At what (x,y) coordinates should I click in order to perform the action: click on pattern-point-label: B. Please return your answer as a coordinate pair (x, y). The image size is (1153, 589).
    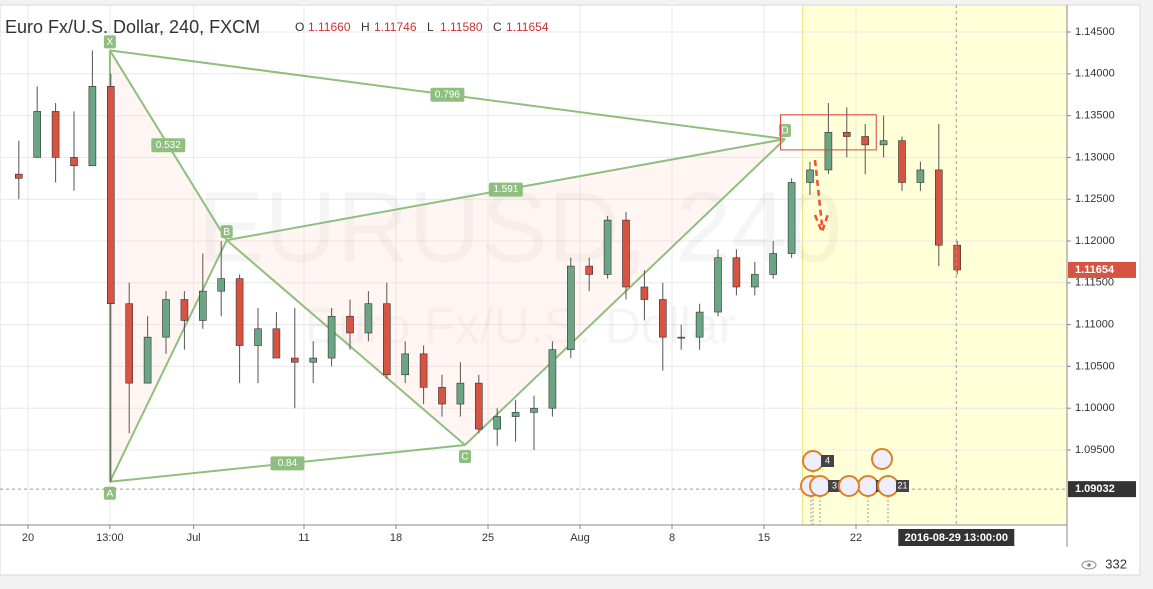
    Looking at the image, I should click on (226, 232).